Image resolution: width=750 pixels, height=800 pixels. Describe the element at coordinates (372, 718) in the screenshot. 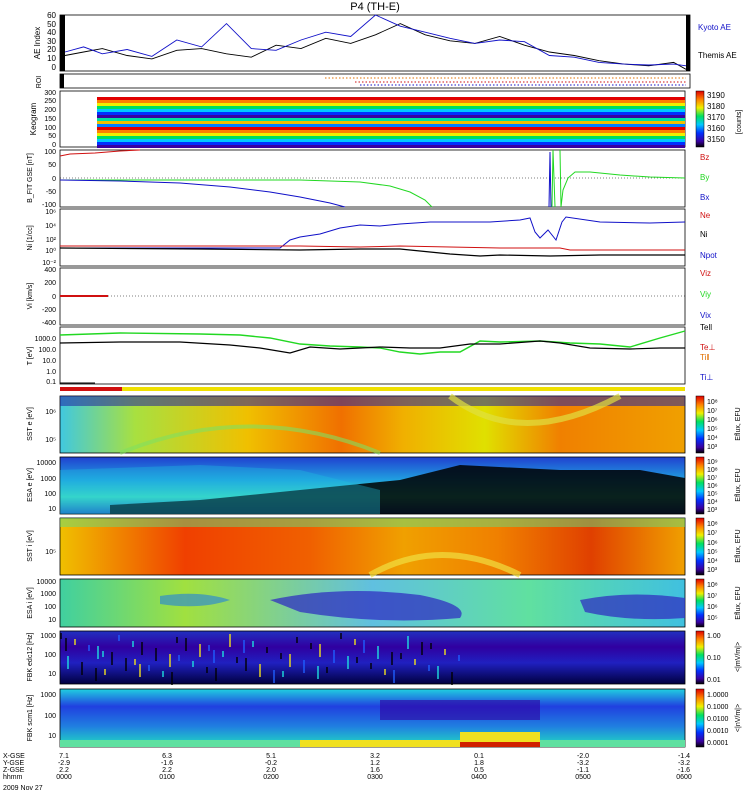

I see `spectrogram-fbk-b` at that location.